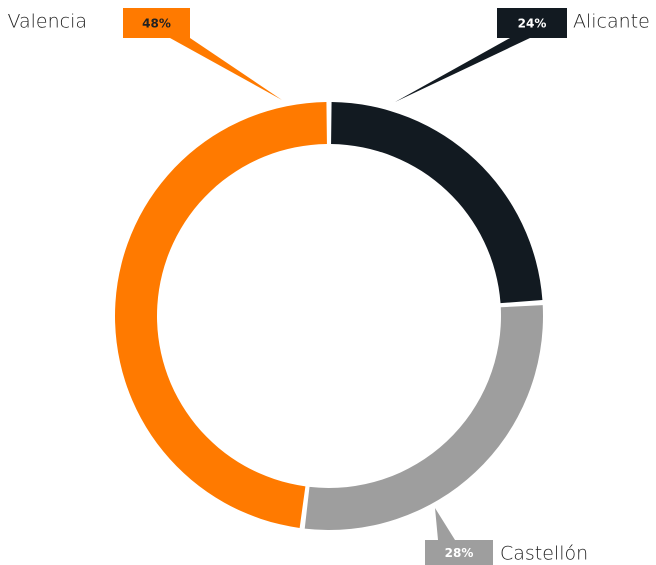 This screenshot has height=565, width=656. Describe the element at coordinates (611, 22) in the screenshot. I see `category-label: Alicante` at that location.